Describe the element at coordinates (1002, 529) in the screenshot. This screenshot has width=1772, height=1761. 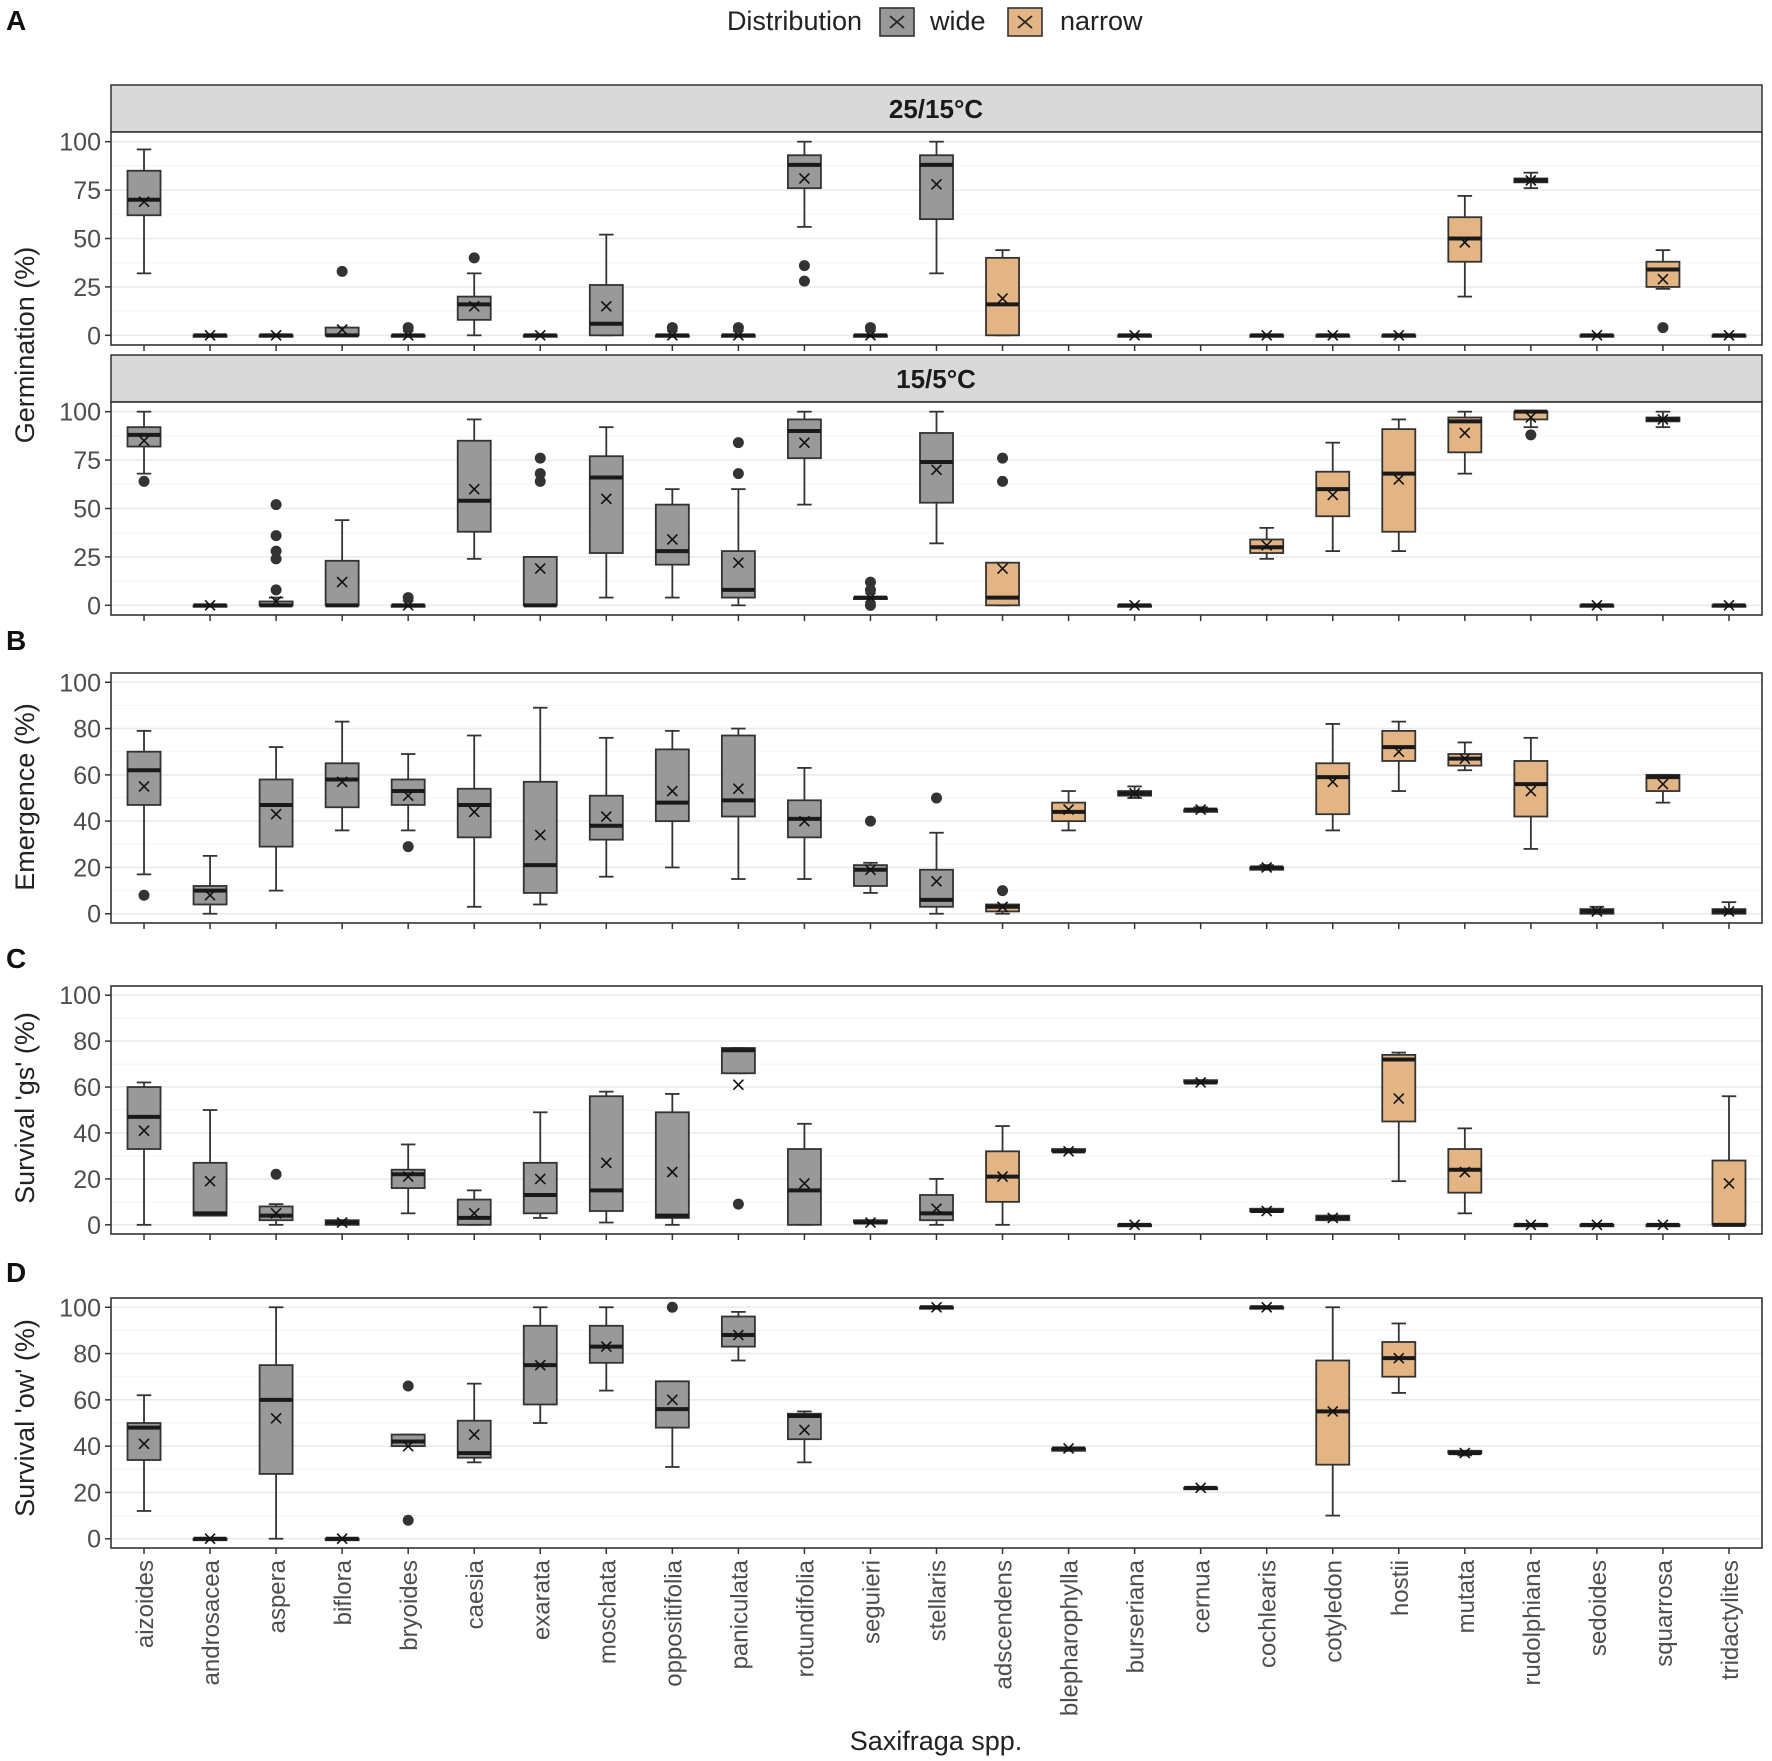
I see `box-adscendens` at that location.